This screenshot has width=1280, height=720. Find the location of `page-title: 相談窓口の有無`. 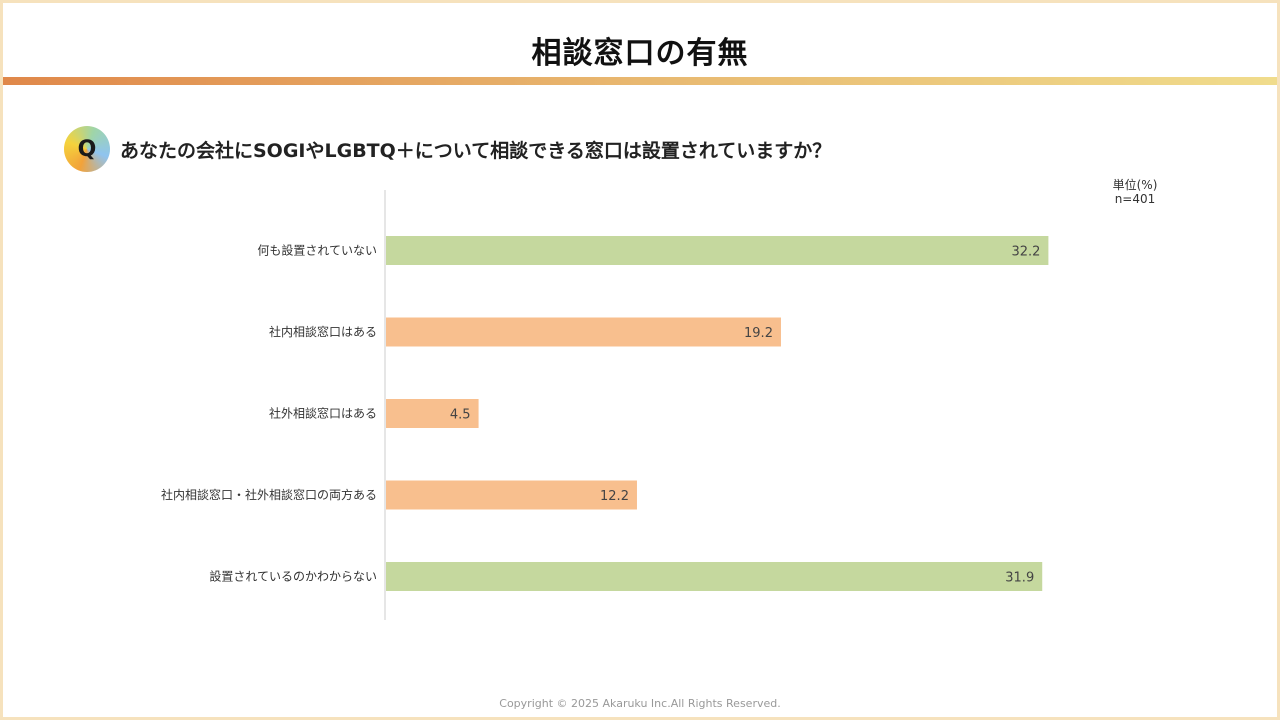

page-title: 相談窓口の有無 is located at coordinates (640, 53).